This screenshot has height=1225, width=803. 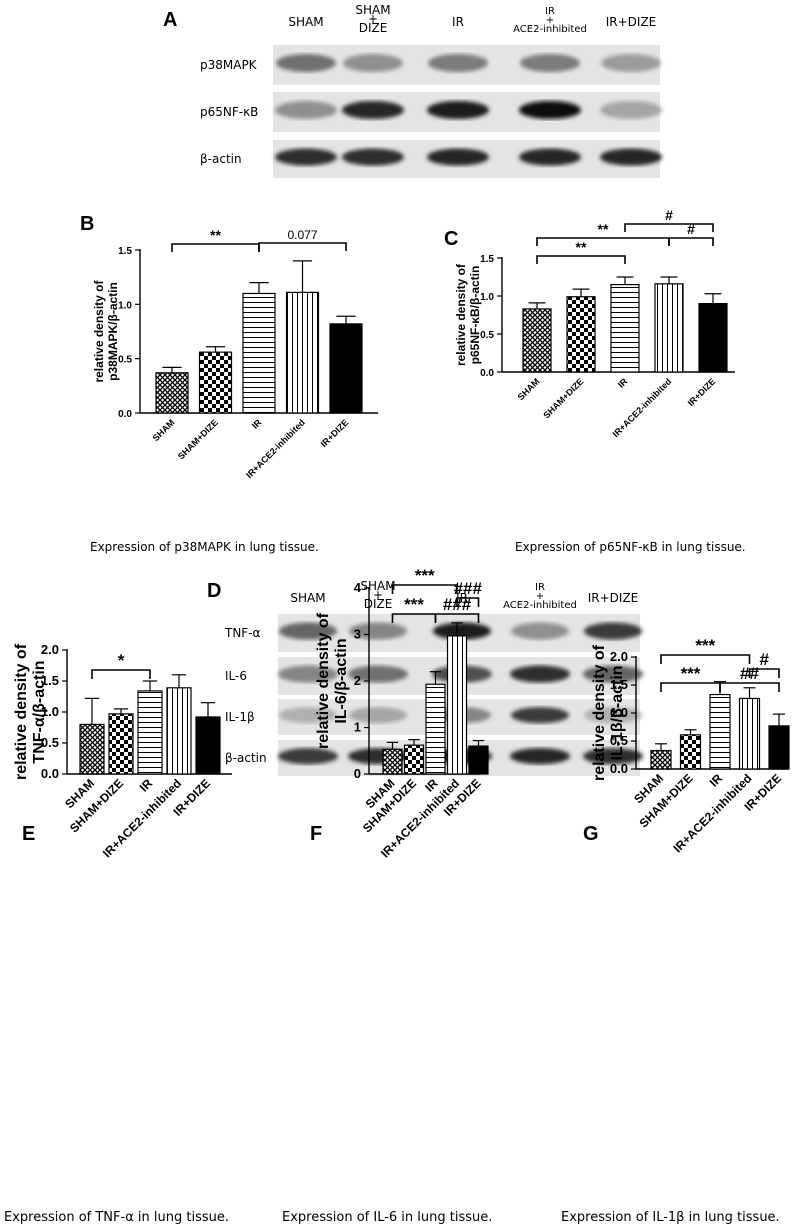 I want to click on y-tick-label: 2.0, so click(x=50, y=649).